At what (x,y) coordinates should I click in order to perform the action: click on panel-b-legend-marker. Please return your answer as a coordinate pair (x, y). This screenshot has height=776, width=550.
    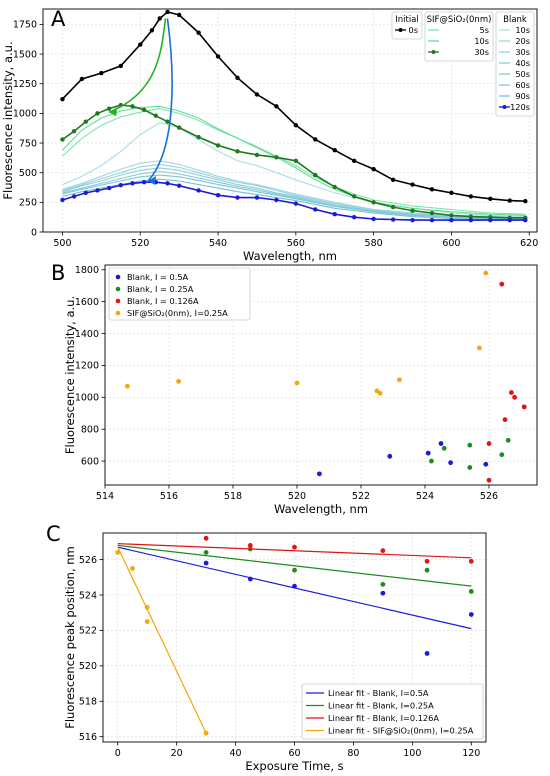
    Looking at the image, I should click on (118, 313).